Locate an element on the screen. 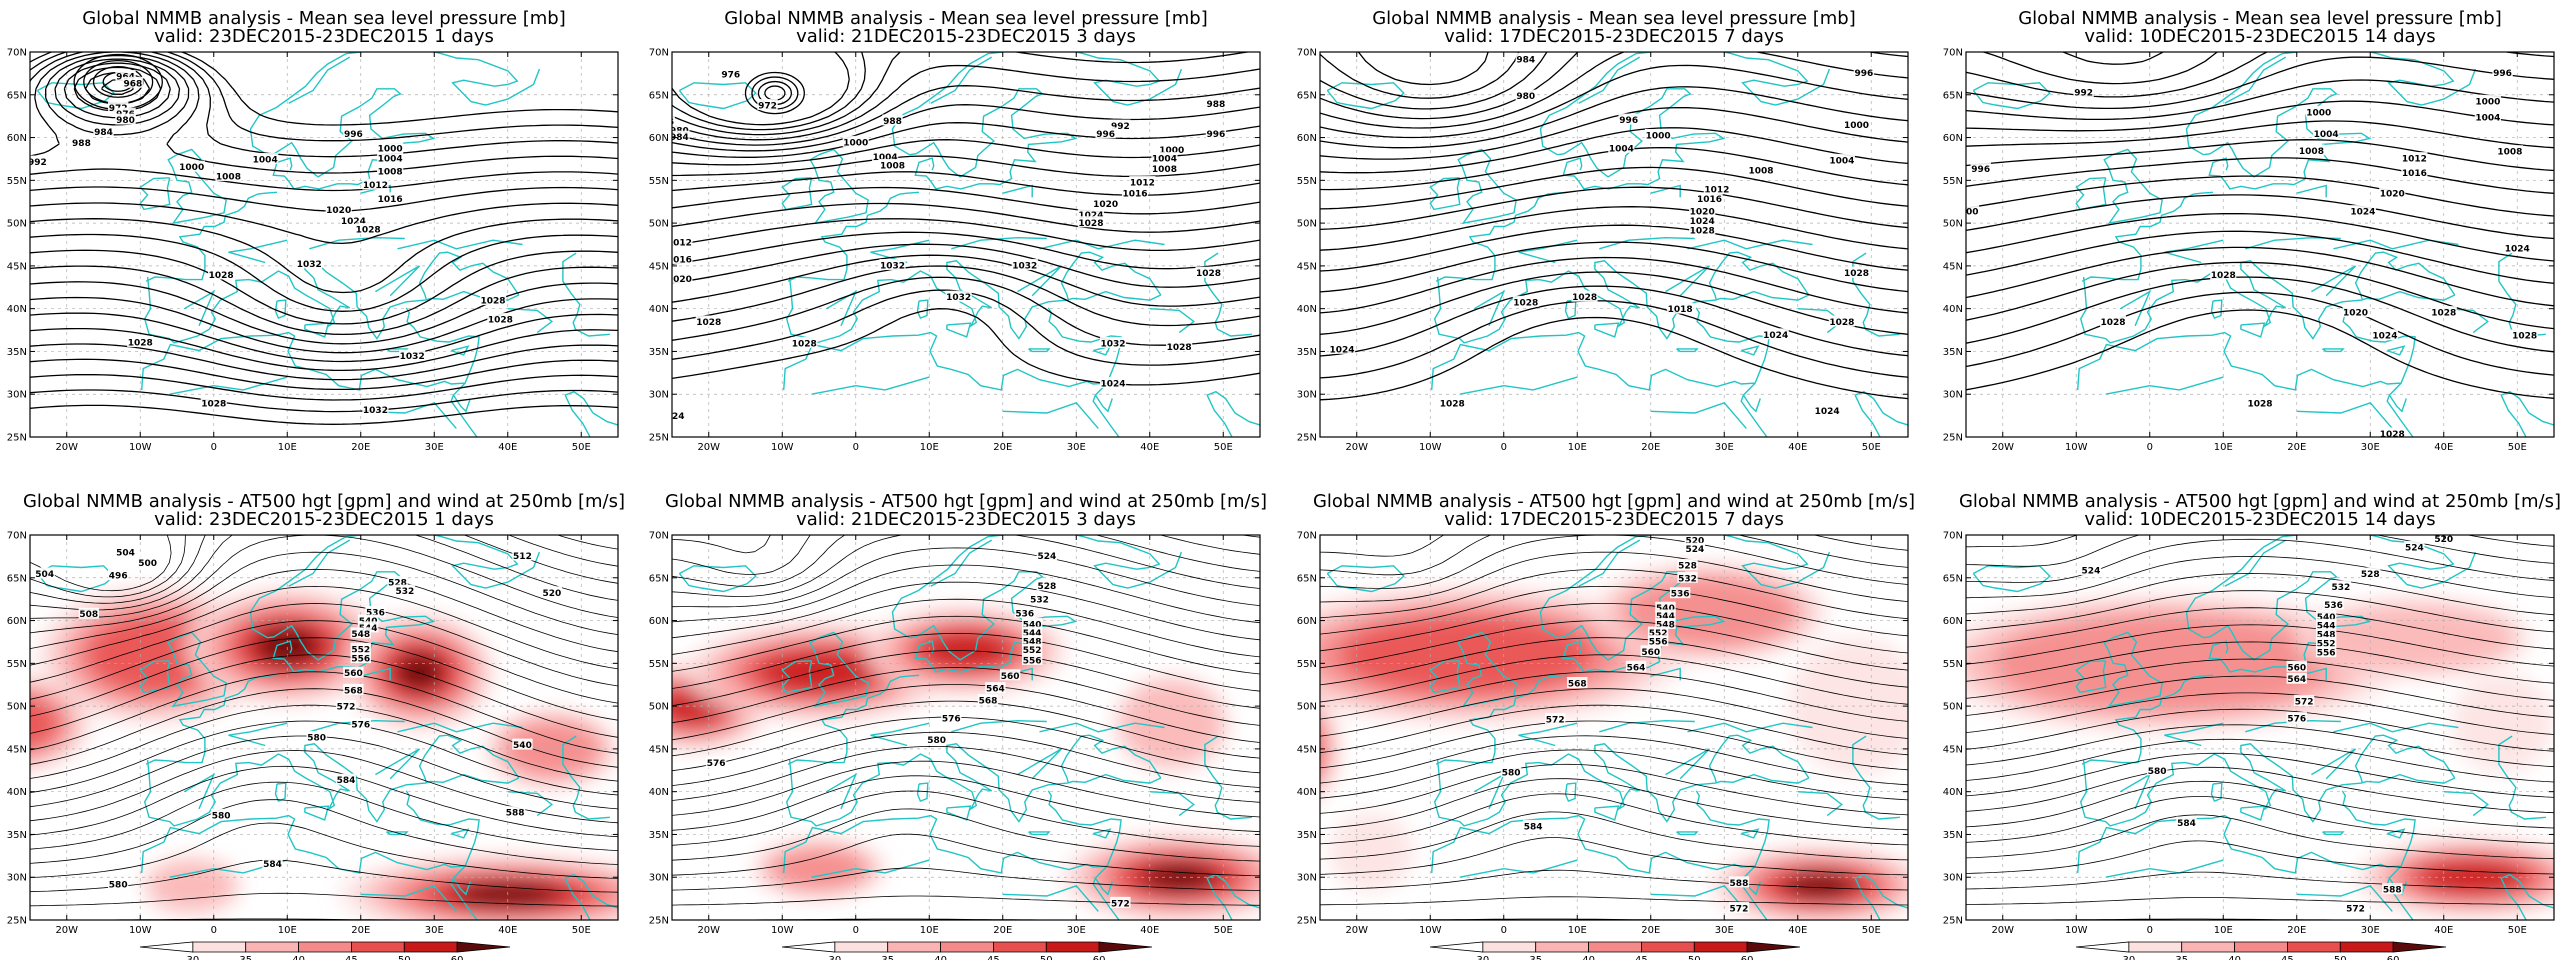 The width and height of the screenshot is (2560, 960). coastlines is located at coordinates (969, 244).